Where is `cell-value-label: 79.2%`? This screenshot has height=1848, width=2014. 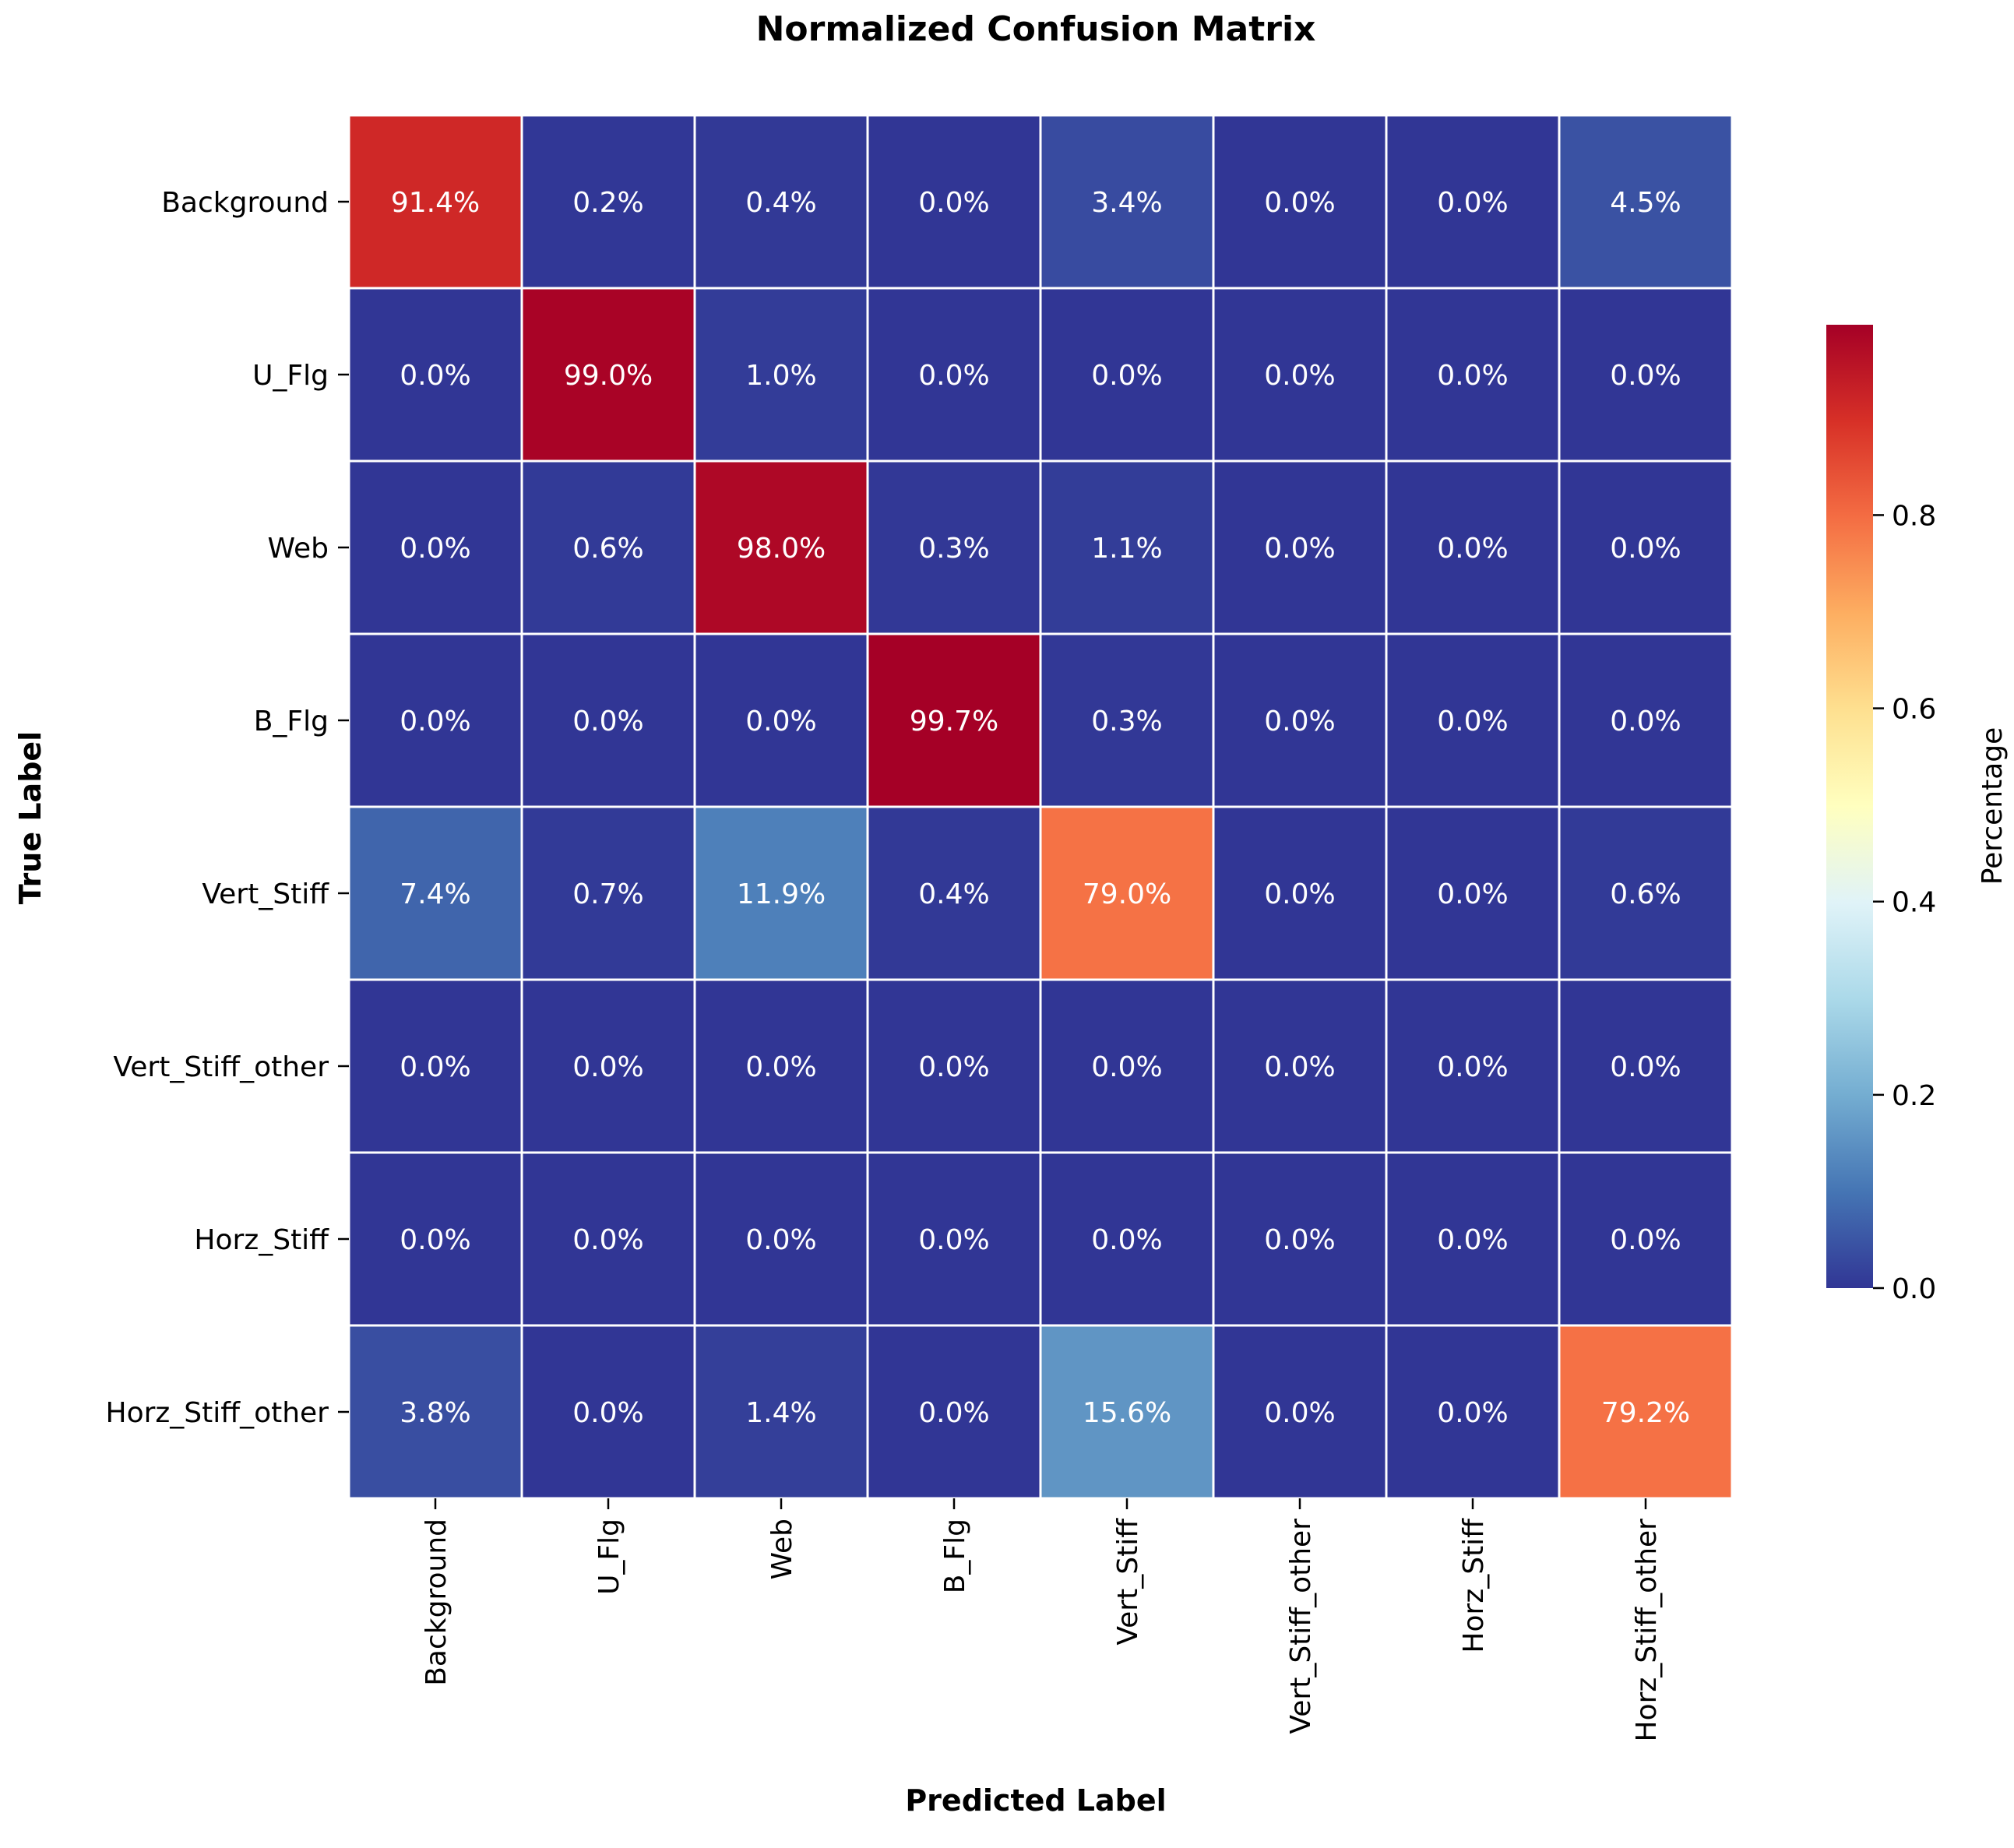 cell-value-label: 79.2% is located at coordinates (1645, 1413).